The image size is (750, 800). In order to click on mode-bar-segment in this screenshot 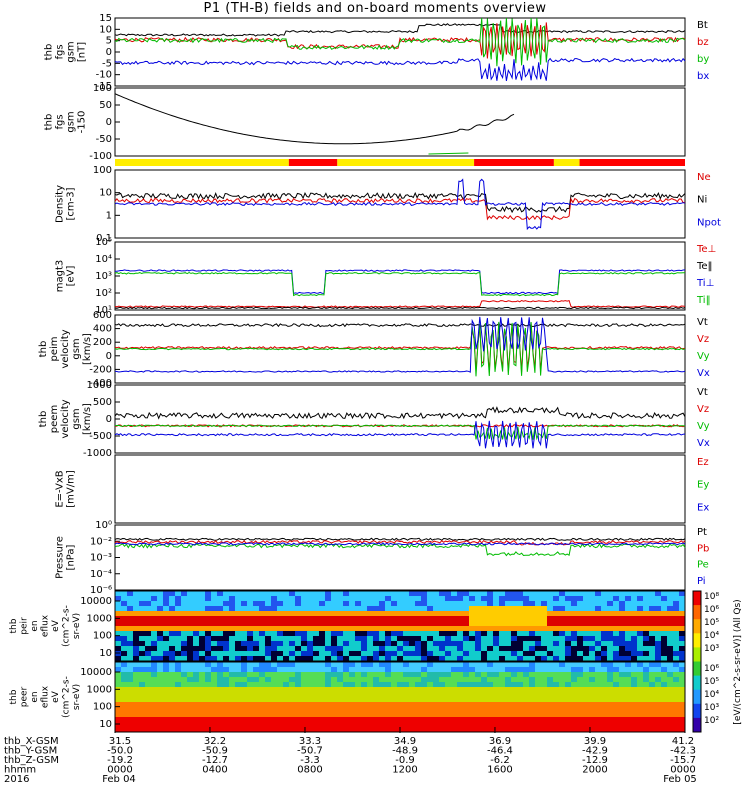, I will do `click(313, 162)`.